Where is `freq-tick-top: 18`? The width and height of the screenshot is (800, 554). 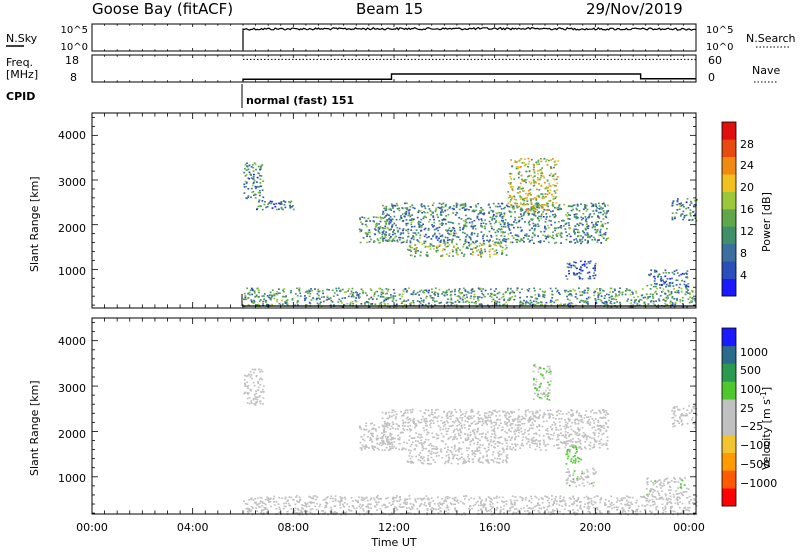 freq-tick-top: 18 is located at coordinates (72, 60).